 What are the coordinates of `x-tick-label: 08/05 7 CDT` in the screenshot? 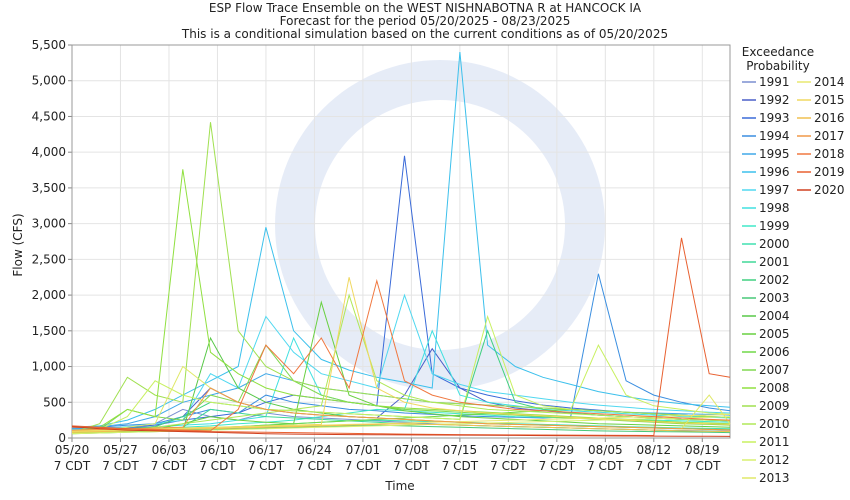 It's located at (605, 458).